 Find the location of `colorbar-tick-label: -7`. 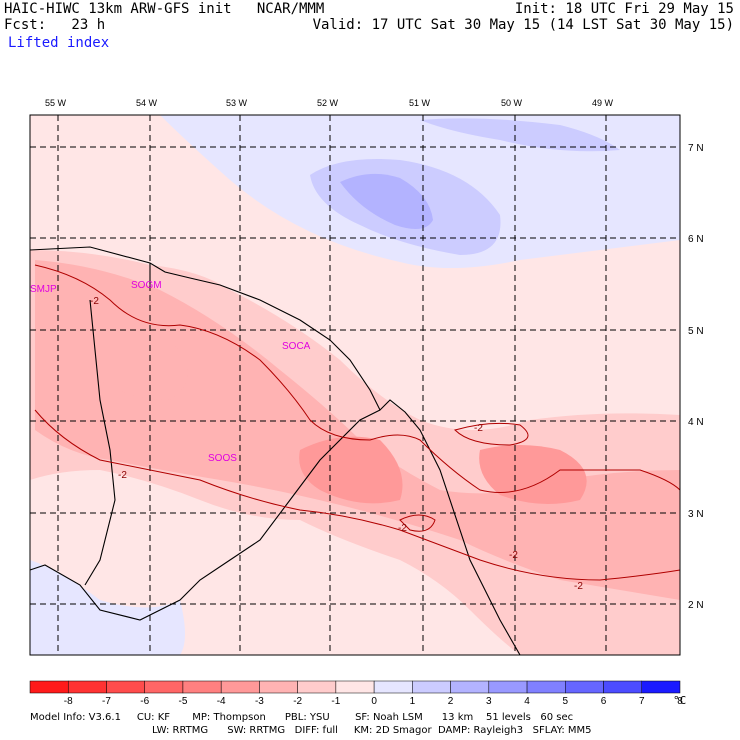

colorbar-tick-label: -7 is located at coordinates (106, 701).